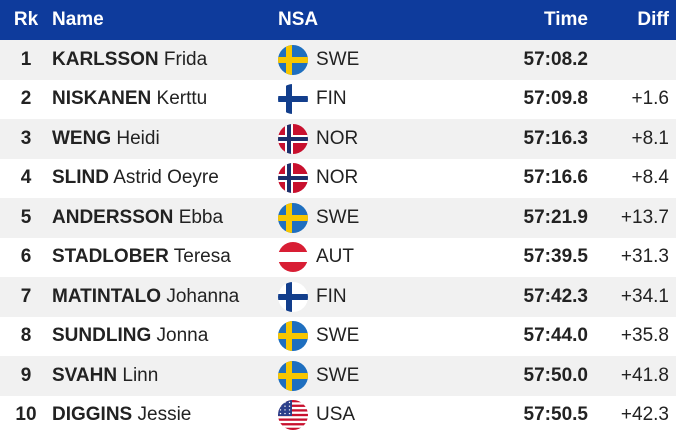 This screenshot has width=676, height=436. Describe the element at coordinates (644, 257) in the screenshot. I see `diff-cell: +31.3` at that location.